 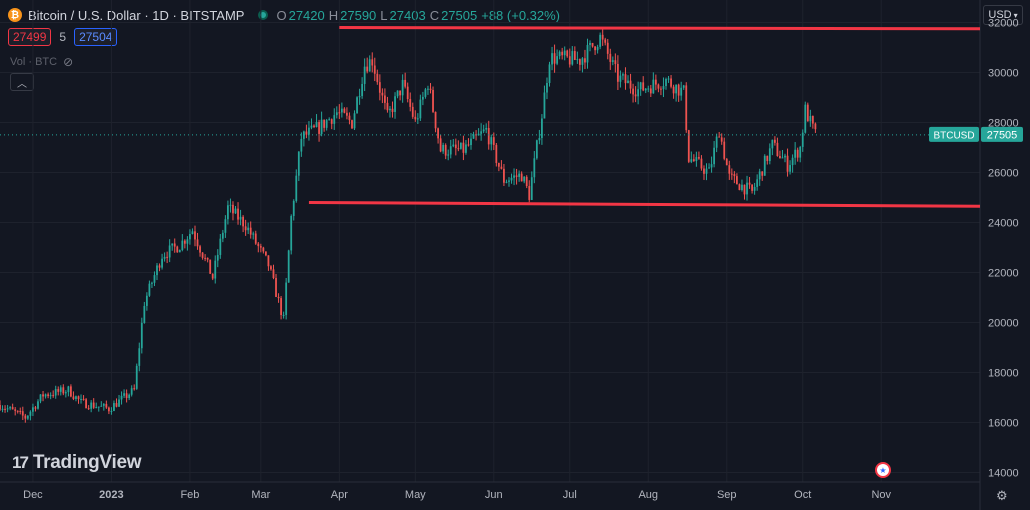 I want to click on sell-price-button: 27499, so click(x=30, y=37).